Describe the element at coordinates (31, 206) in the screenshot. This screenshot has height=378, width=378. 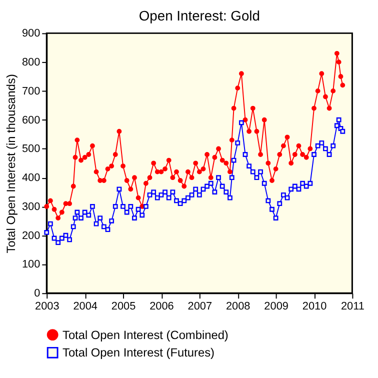
I see `y-tick-label: 300` at that location.